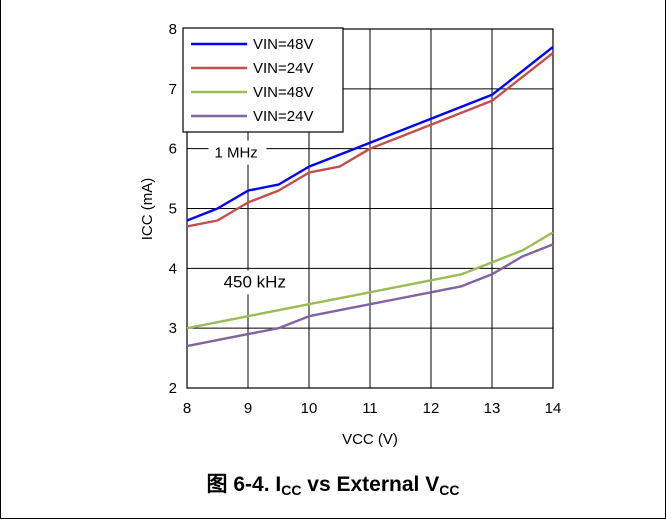  Describe the element at coordinates (370, 408) in the screenshot. I see `x-tick-label: 11` at that location.